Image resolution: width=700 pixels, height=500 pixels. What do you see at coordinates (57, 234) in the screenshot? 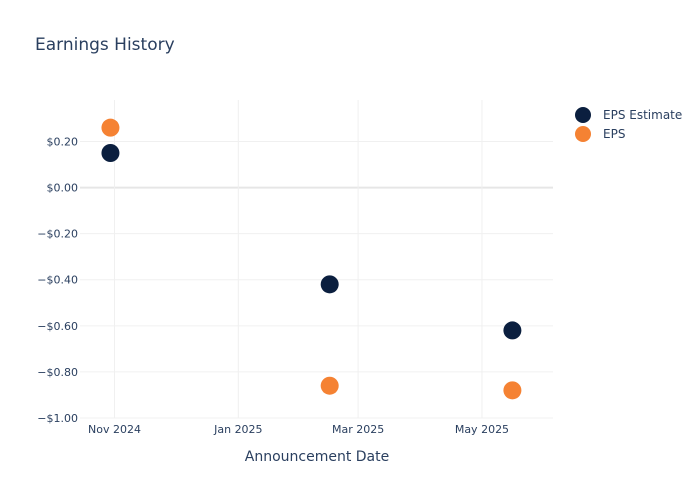
I see `y-tick-label: −$0.20` at bounding box center [57, 234].